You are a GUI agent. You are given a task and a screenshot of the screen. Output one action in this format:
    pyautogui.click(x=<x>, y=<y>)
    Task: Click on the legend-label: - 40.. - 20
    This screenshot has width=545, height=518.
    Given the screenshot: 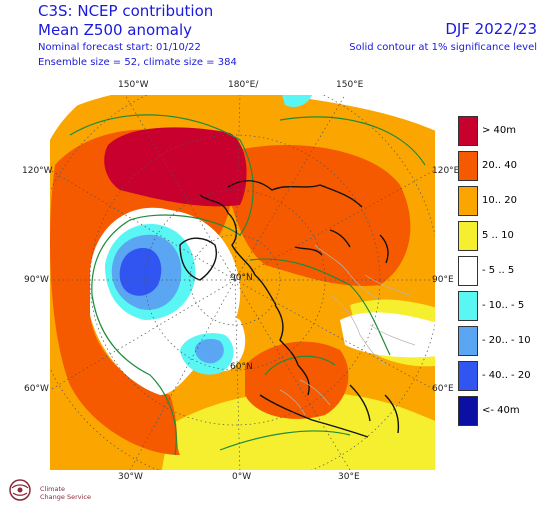 What is the action you would take?
    pyautogui.click(x=506, y=375)
    